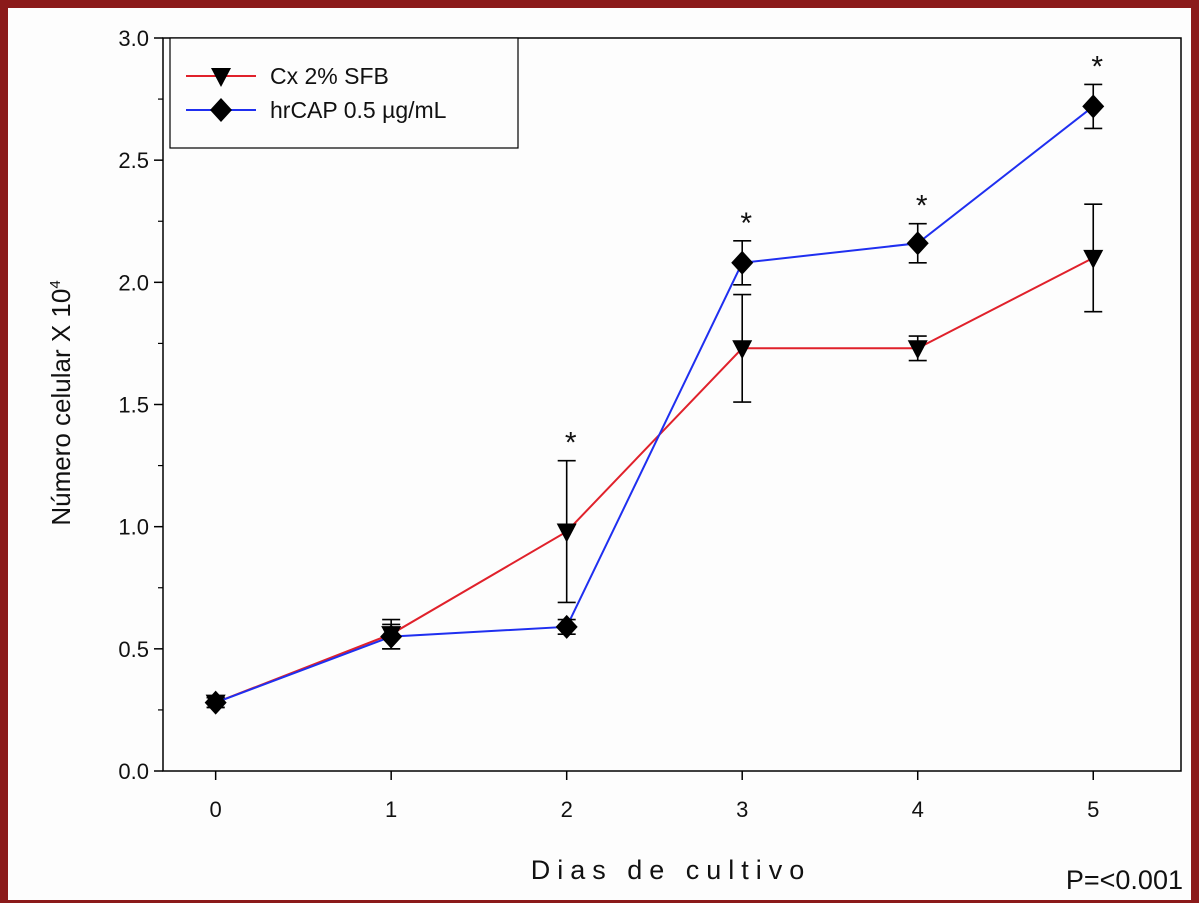 The height and width of the screenshot is (911, 1199). What do you see at coordinates (133, 38) in the screenshot?
I see `y-tick-label: 3.0` at bounding box center [133, 38].